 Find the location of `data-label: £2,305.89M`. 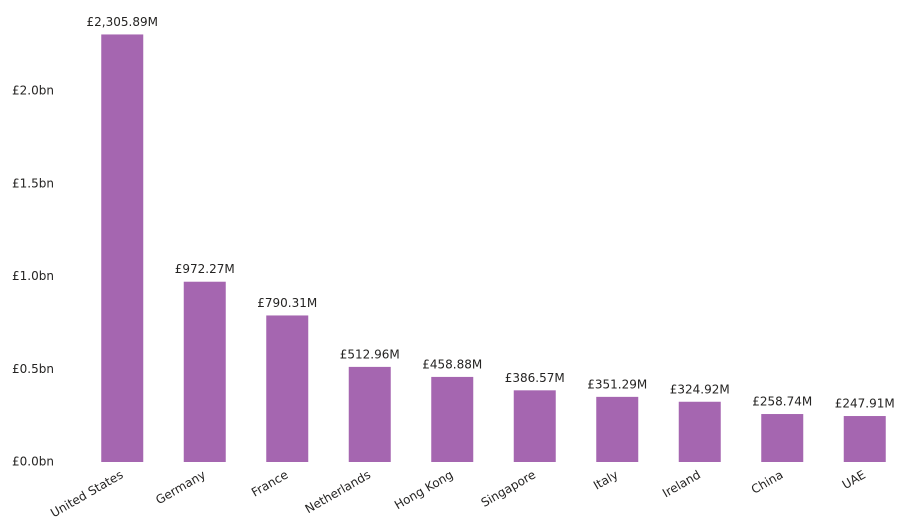

data-label: £2,305.89M is located at coordinates (122, 22).